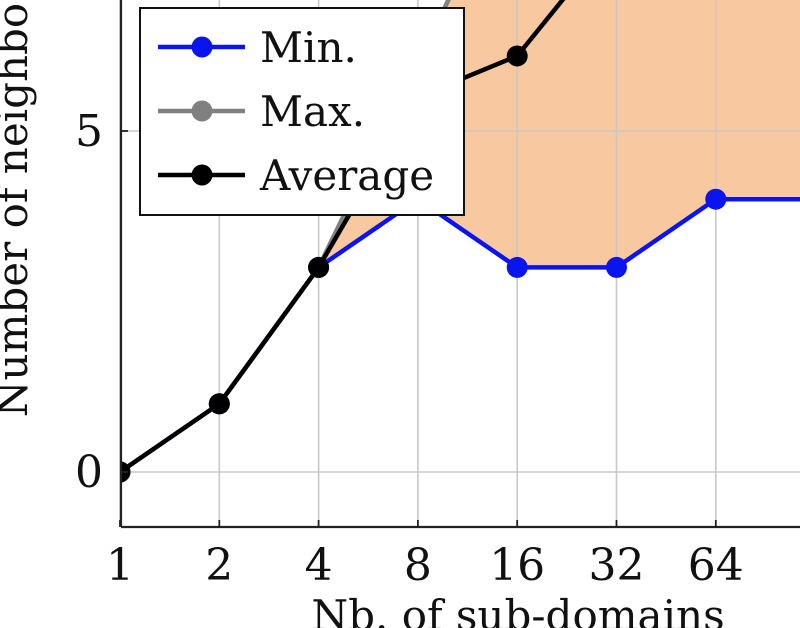 The width and height of the screenshot is (800, 628). Describe the element at coordinates (89, 131) in the screenshot. I see `y-tick-label: 5` at that location.